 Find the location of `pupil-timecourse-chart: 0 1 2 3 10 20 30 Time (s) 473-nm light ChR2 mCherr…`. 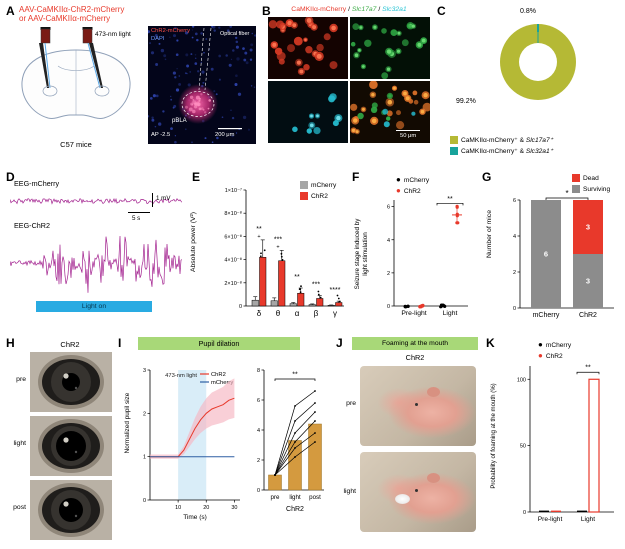

pupil-timecourse-chart: 0 1 2 3 10 20 30 Time (s) 473-nm light ChR2 mCherr… is located at coordinates (191, 444).